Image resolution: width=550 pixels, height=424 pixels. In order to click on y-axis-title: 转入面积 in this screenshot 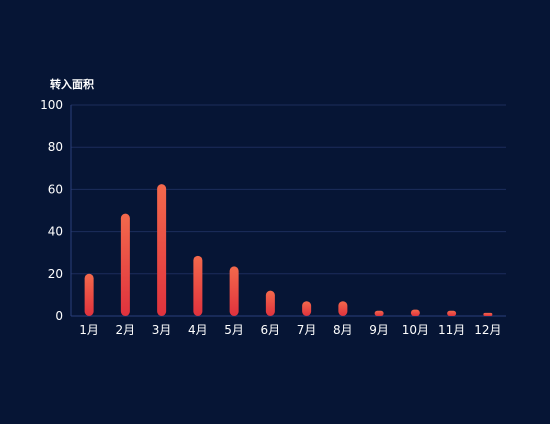, I will do `click(72, 84)`.